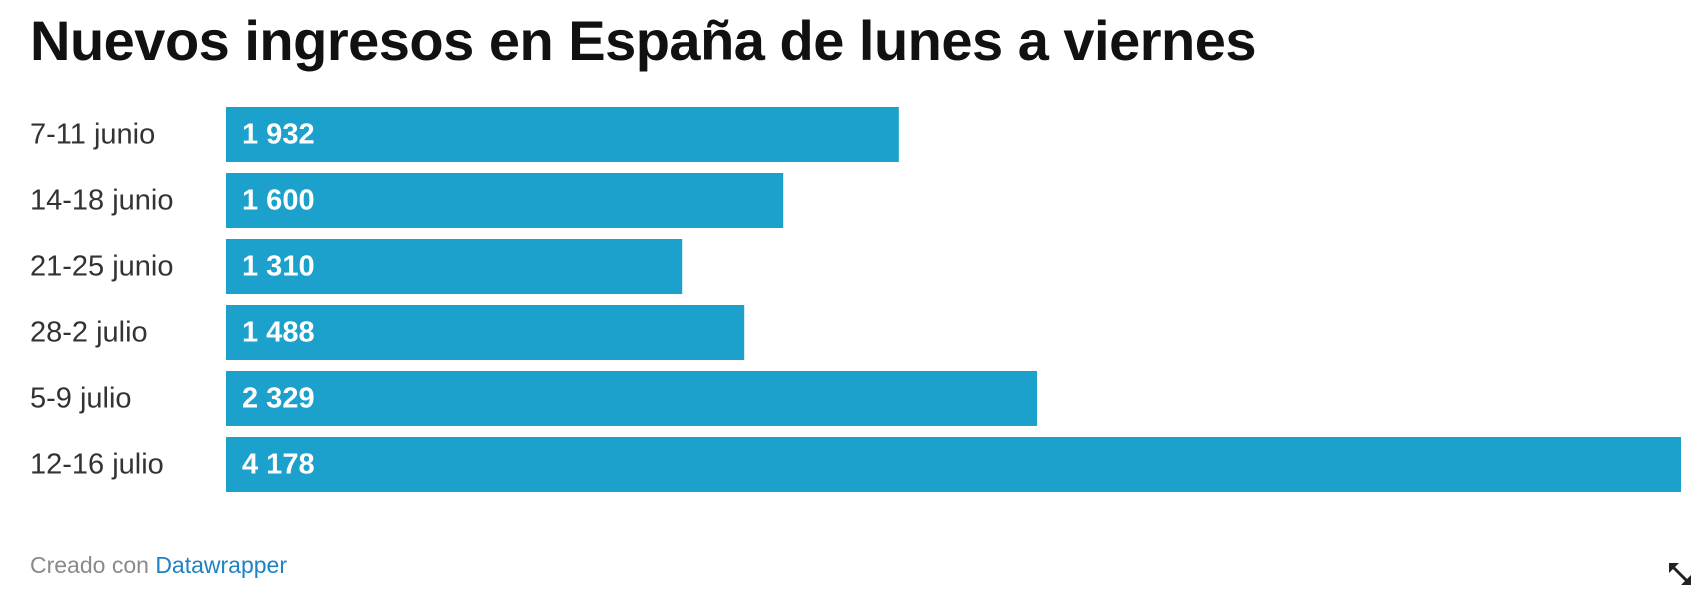 The height and width of the screenshot is (596, 1706). I want to click on bar-value-label: 1 488, so click(278, 333).